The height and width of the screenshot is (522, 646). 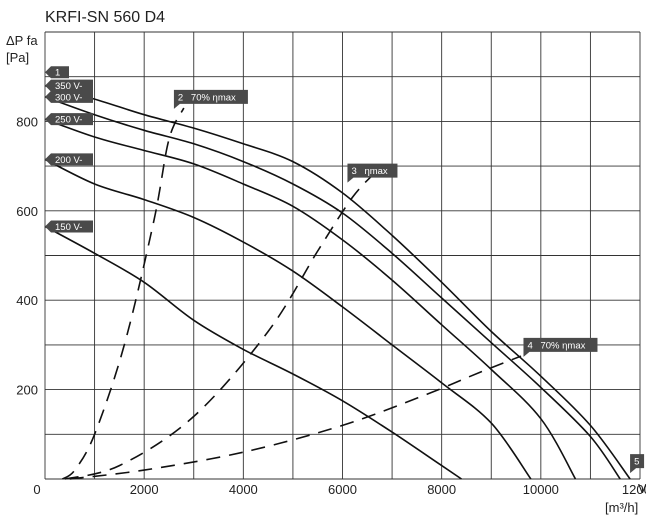 I want to click on efficiency-marker-number: 2, so click(x=180, y=97).